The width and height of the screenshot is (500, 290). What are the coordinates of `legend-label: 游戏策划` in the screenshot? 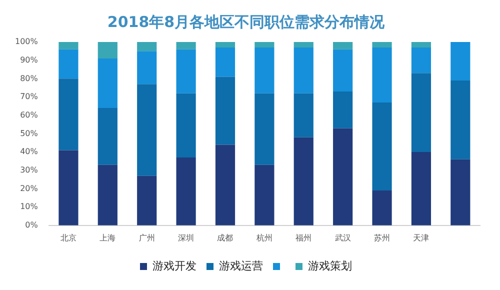 It's located at (330, 265).